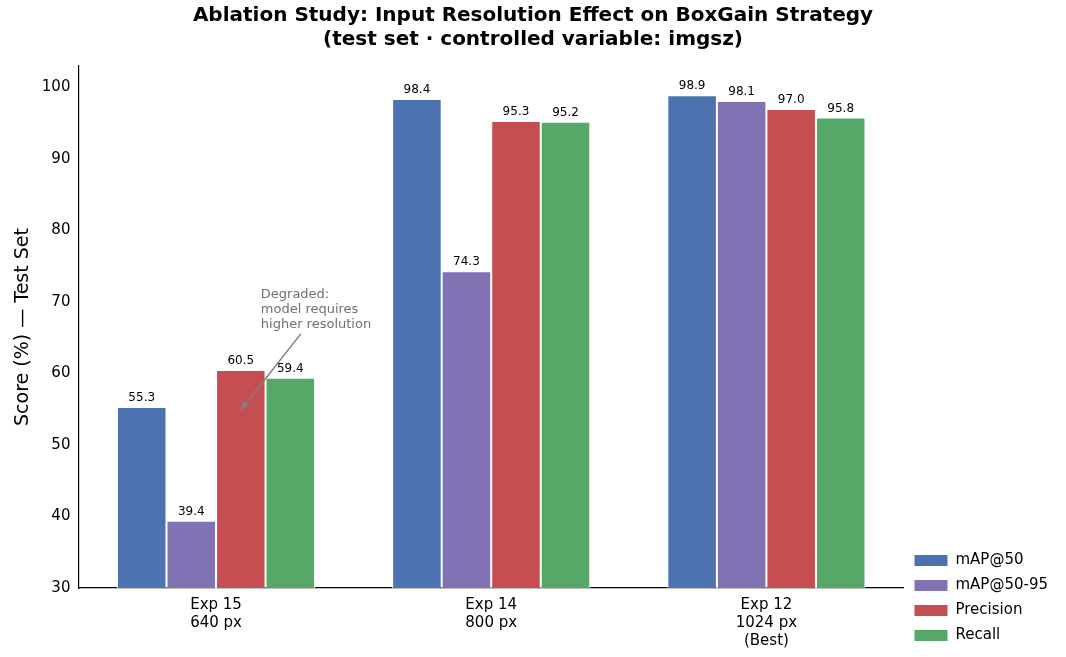 The image size is (1066, 657). Describe the element at coordinates (741, 91) in the screenshot. I see `data-label: 98.1` at that location.